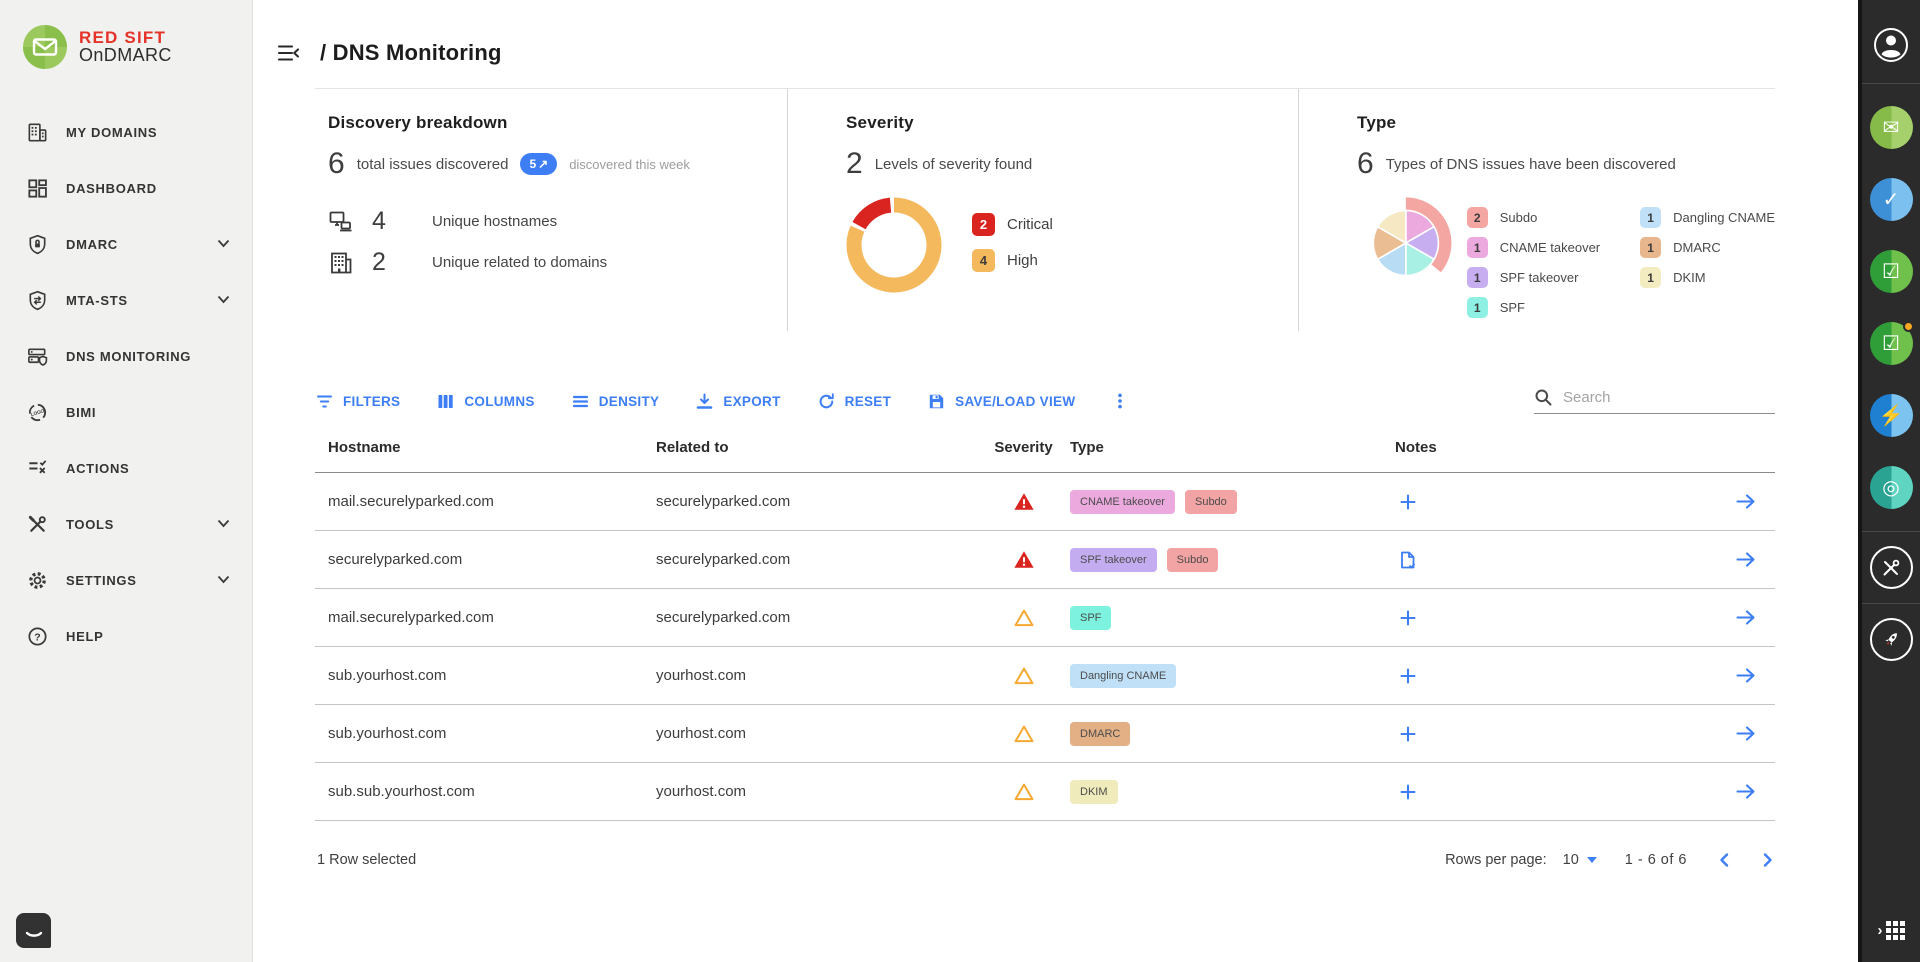  I want to click on density-button: DENSITY, so click(615, 401).